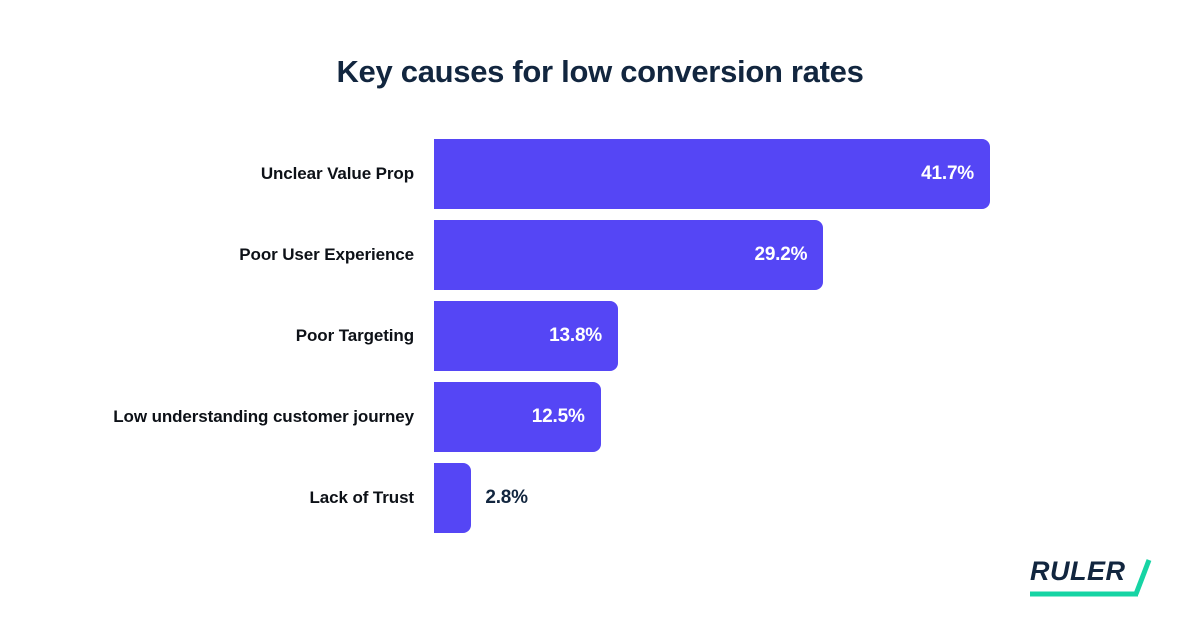 The image size is (1200, 628). What do you see at coordinates (263, 416) in the screenshot?
I see `bar-category-label: Low understanding customer journey` at bounding box center [263, 416].